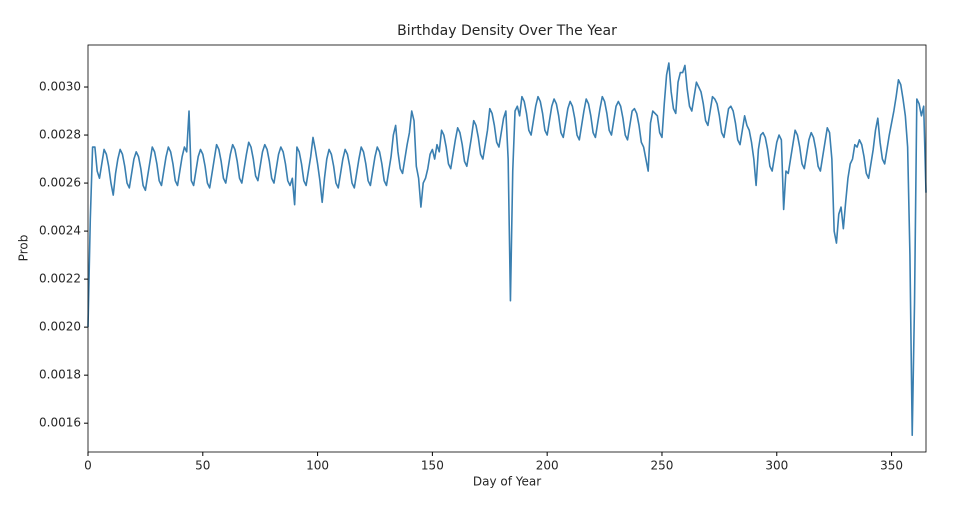 The width and height of the screenshot is (961, 507). Describe the element at coordinates (60, 375) in the screenshot. I see `y-tick-label: 0.0018` at that location.